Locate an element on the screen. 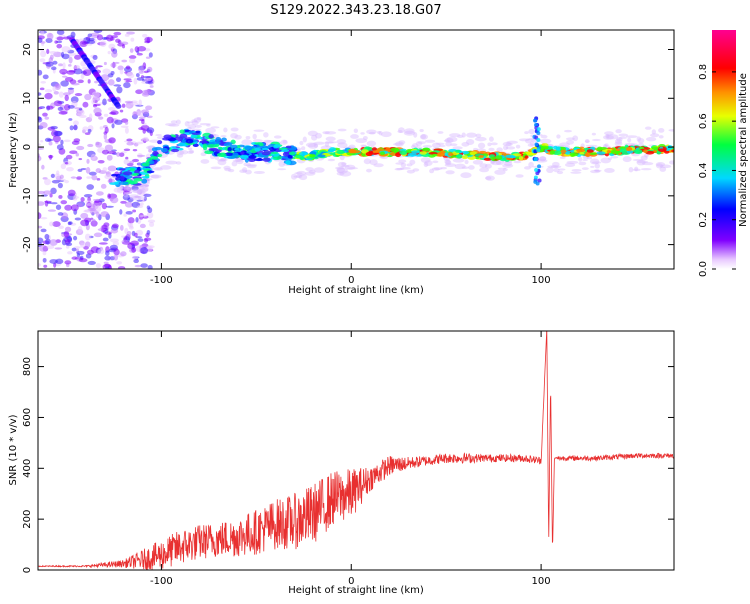 Image resolution: width=750 pixels, height=604 pixels. snr-x-label: Height of straight line (km) is located at coordinates (356, 590).